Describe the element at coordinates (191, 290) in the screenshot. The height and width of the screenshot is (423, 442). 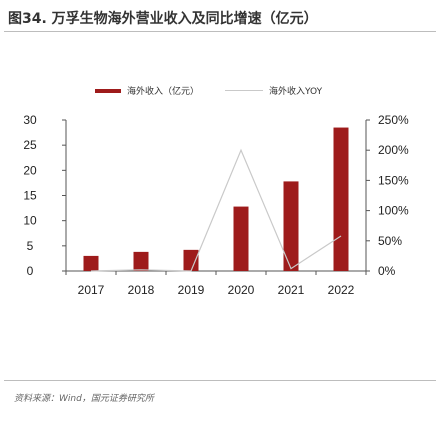
I see `x-tick-label: 2019` at that location.